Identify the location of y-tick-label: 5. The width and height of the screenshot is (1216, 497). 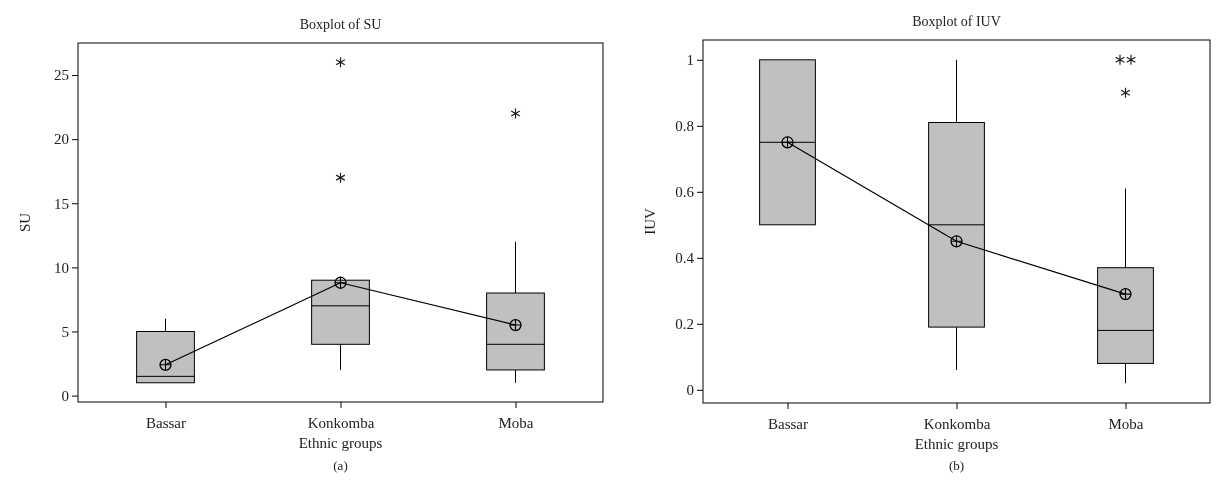
(65, 331).